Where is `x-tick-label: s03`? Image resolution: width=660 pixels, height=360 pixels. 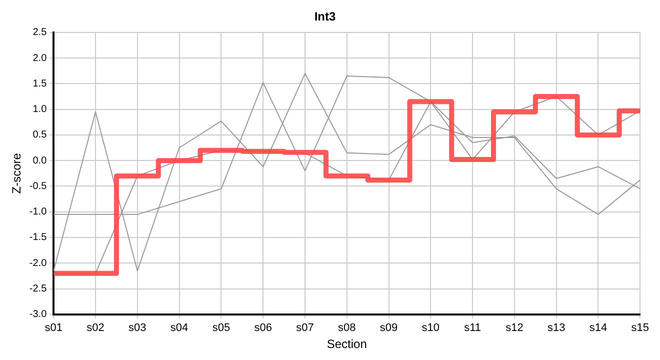 x-tick-label: s03 is located at coordinates (137, 328).